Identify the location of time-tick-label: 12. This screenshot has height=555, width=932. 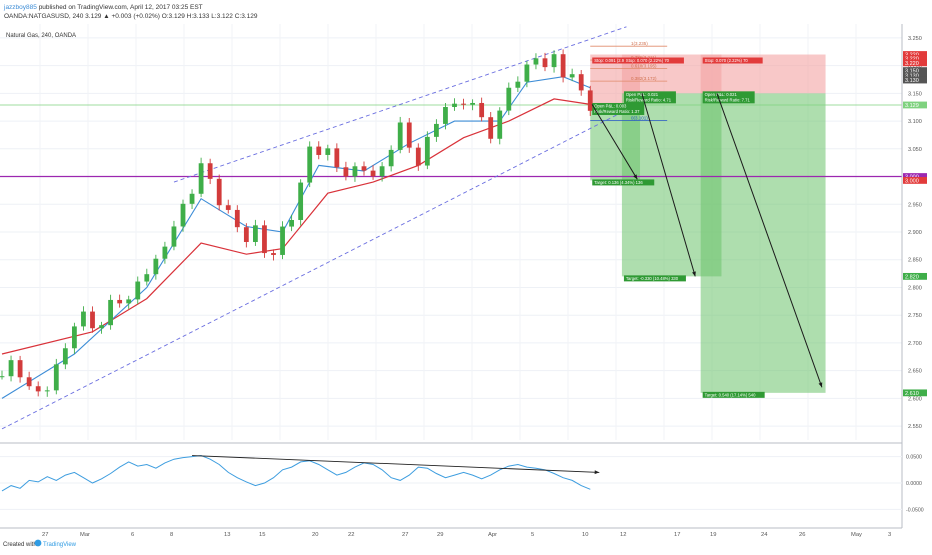
(623, 535).